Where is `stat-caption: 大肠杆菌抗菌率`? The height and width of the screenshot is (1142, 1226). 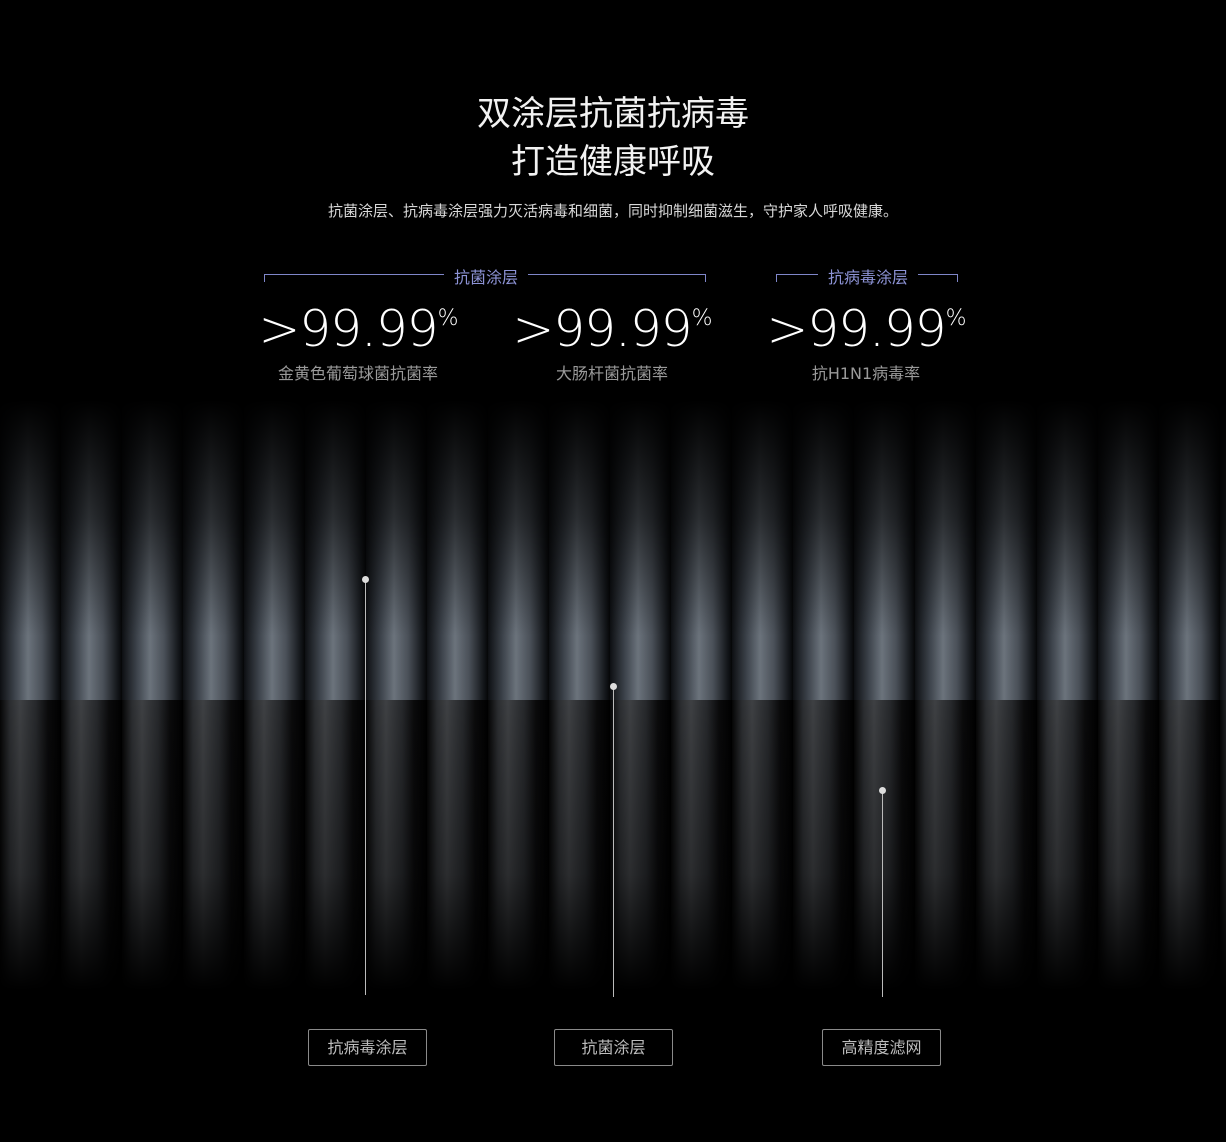 stat-caption: 大肠杆菌抗菌率 is located at coordinates (611, 373).